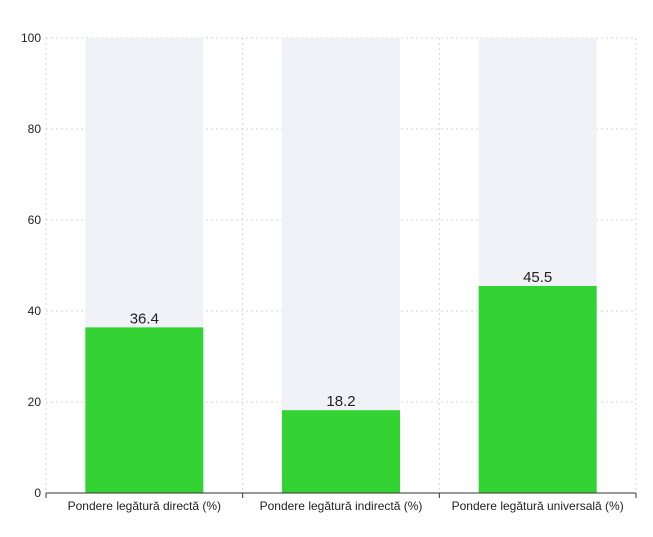  I want to click on bar-data-label: 45.5, so click(537, 277).